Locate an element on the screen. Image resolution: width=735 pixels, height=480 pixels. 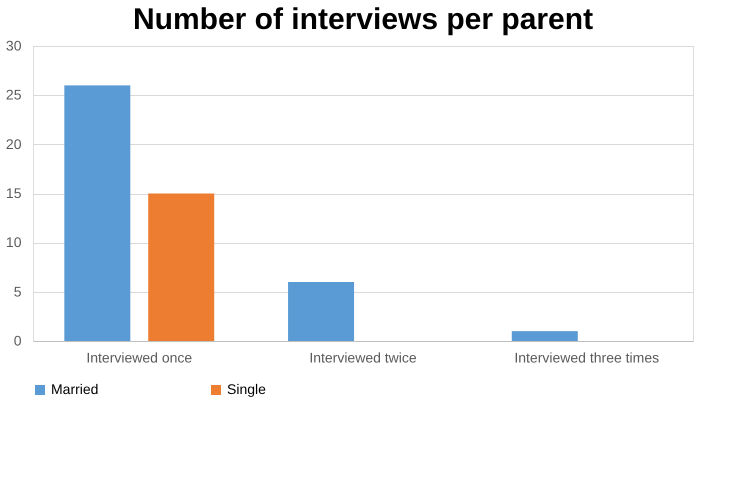
y-tick-label: 15 is located at coordinates (14, 193).